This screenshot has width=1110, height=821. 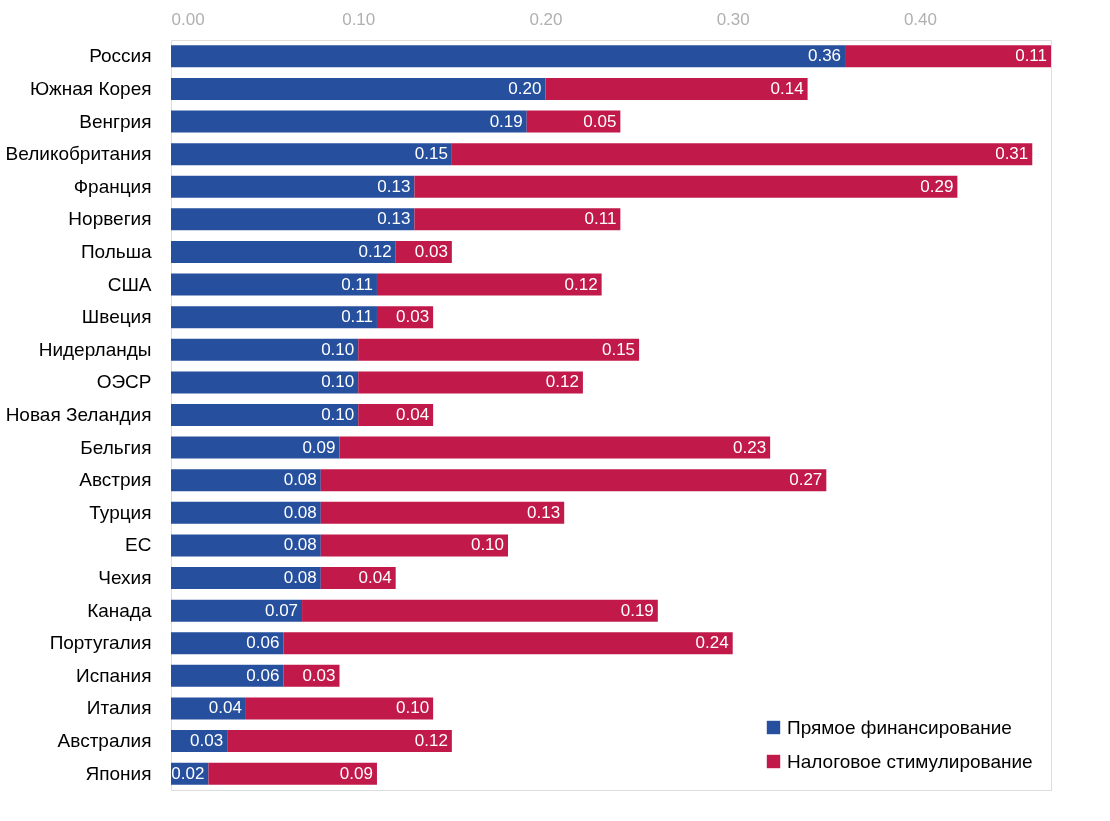 What do you see at coordinates (115, 480) in the screenshot?
I see `y-tick-label: Австрия` at bounding box center [115, 480].